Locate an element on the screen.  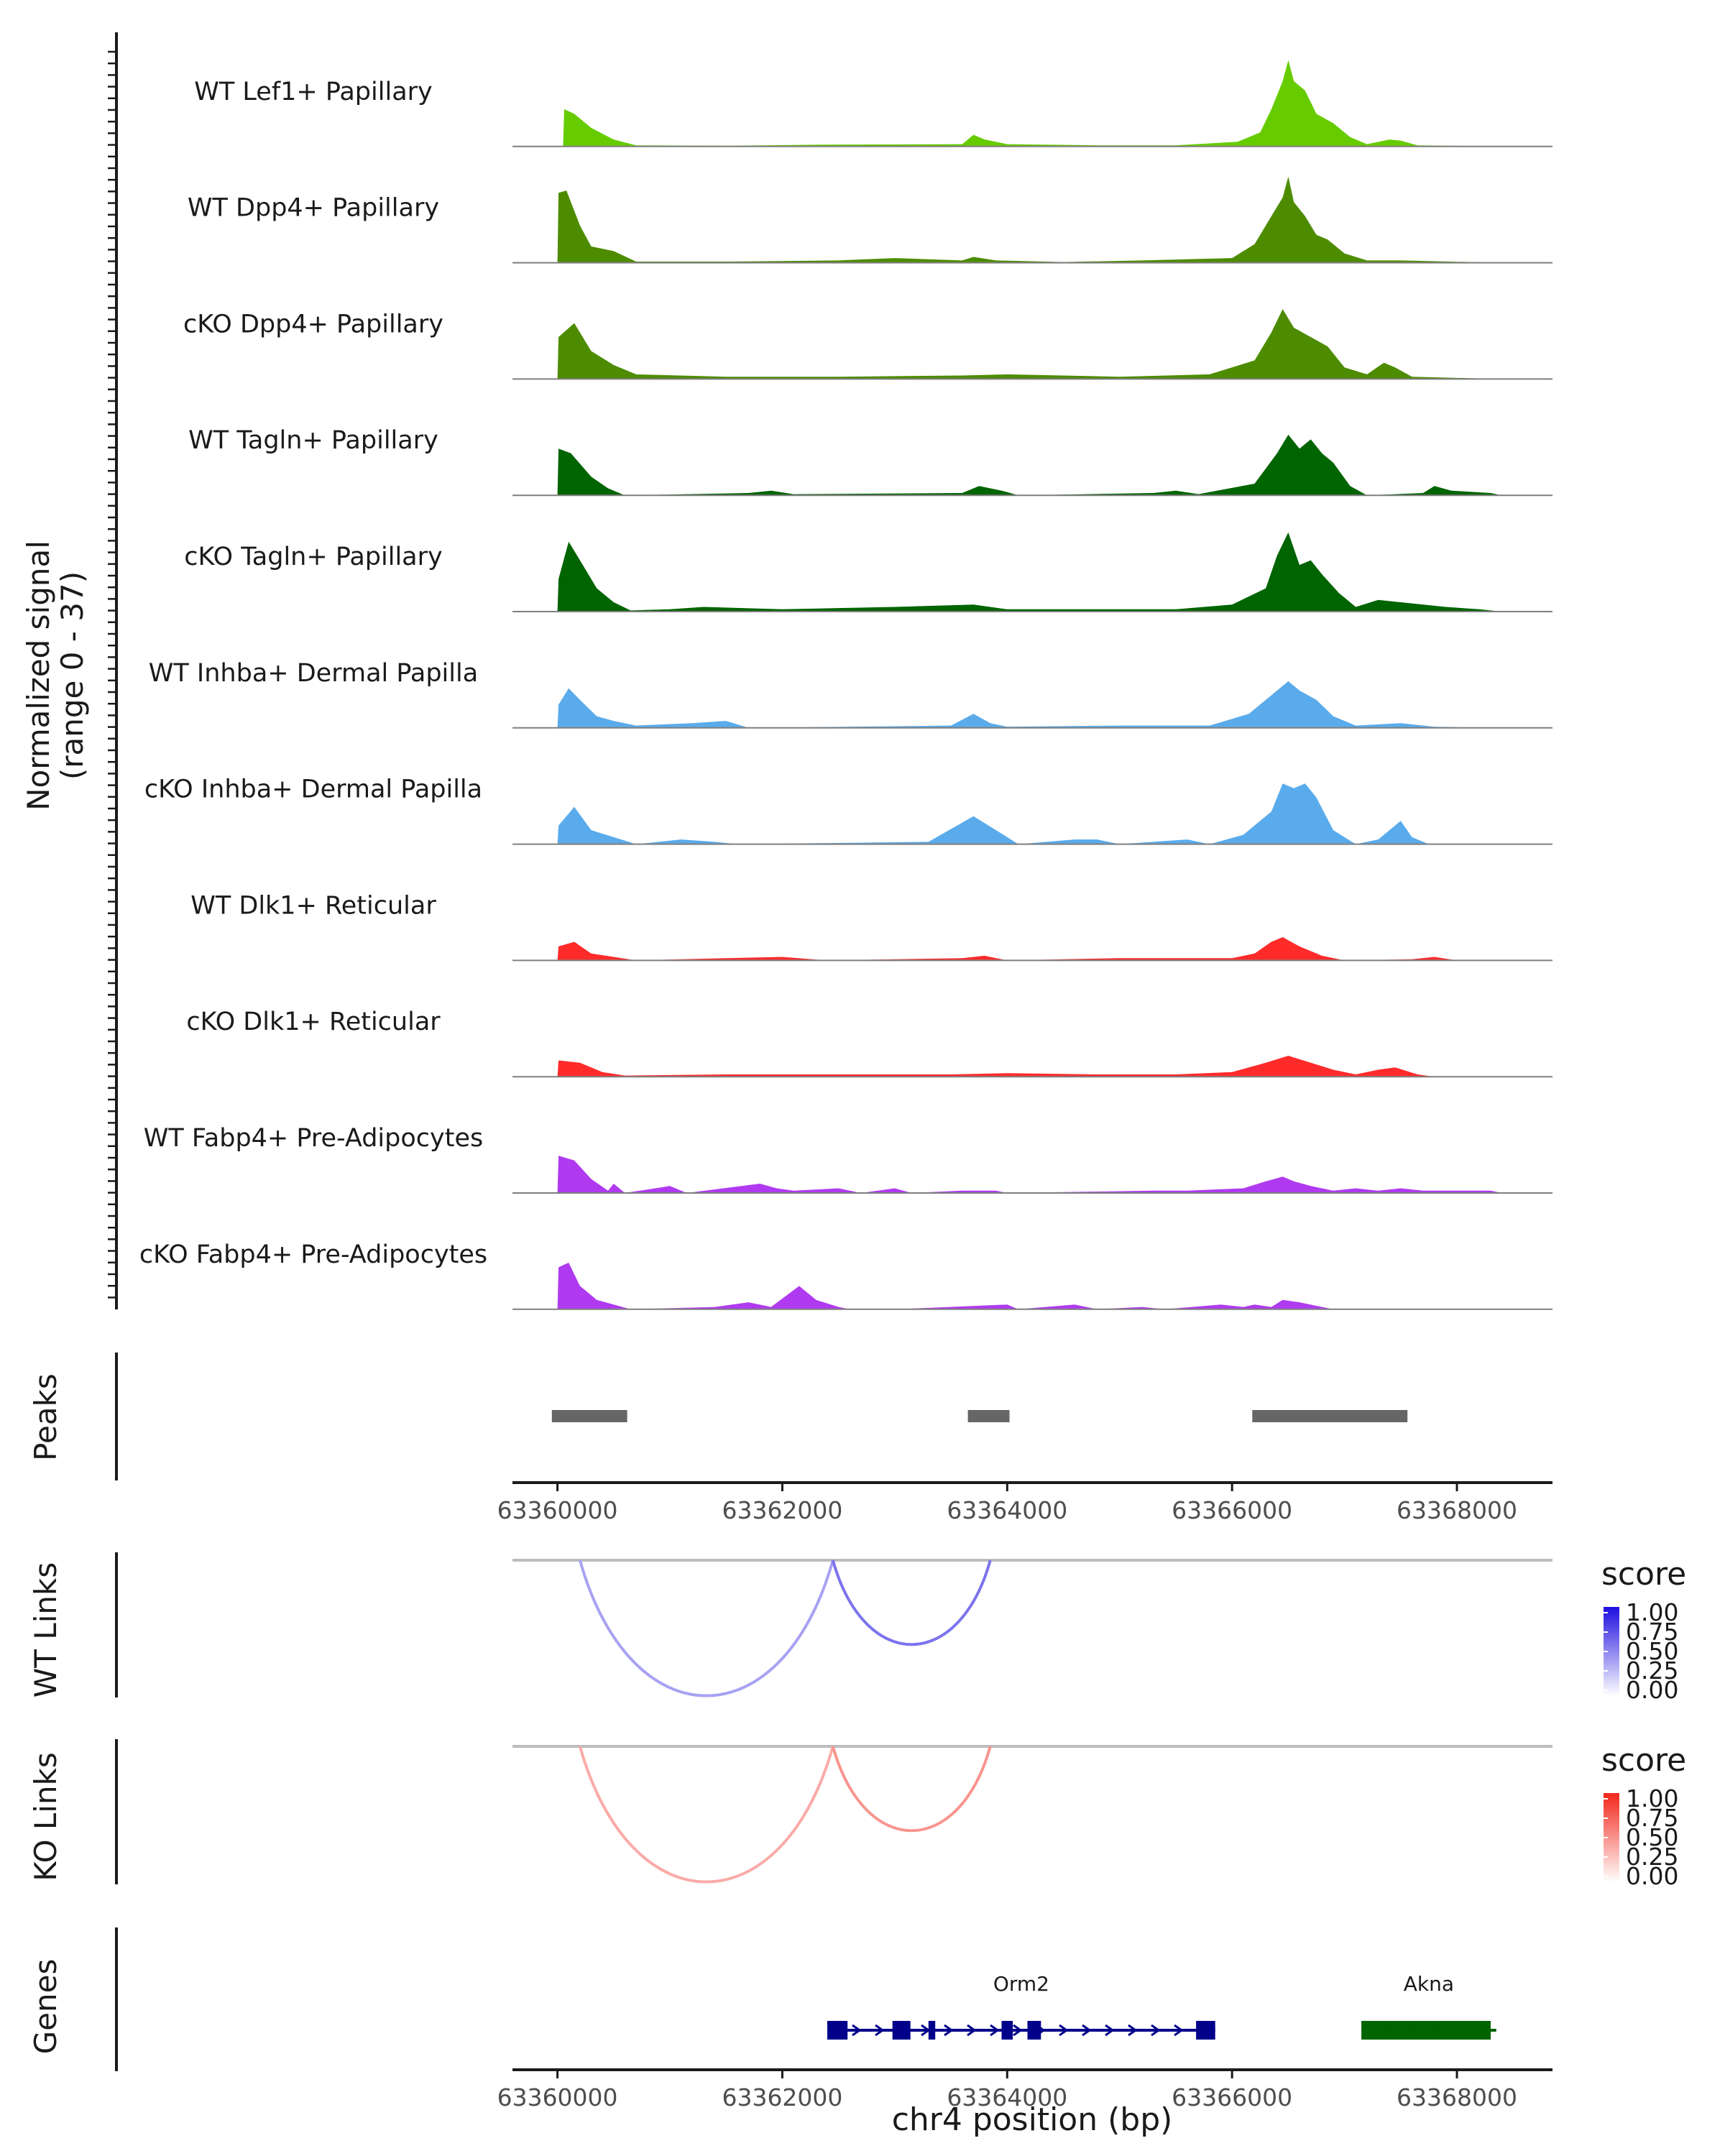
track-label-2: cKO Dpp4+ Papillary is located at coordinates (313, 324).